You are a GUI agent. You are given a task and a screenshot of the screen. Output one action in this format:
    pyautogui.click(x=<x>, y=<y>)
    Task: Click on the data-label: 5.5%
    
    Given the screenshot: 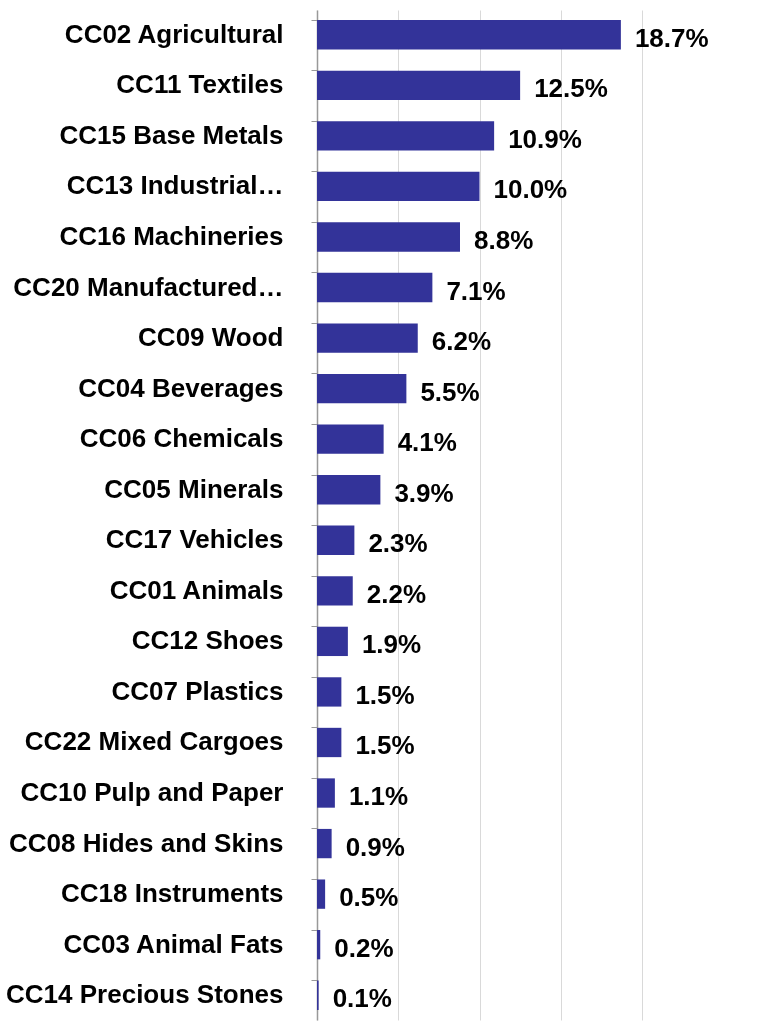 What is the action you would take?
    pyautogui.click(x=450, y=391)
    